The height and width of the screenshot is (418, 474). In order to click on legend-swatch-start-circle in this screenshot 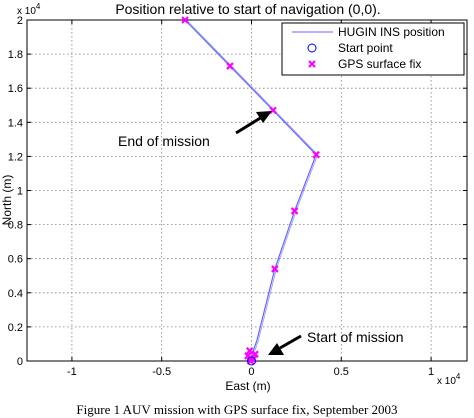, I will do `click(312, 48)`.